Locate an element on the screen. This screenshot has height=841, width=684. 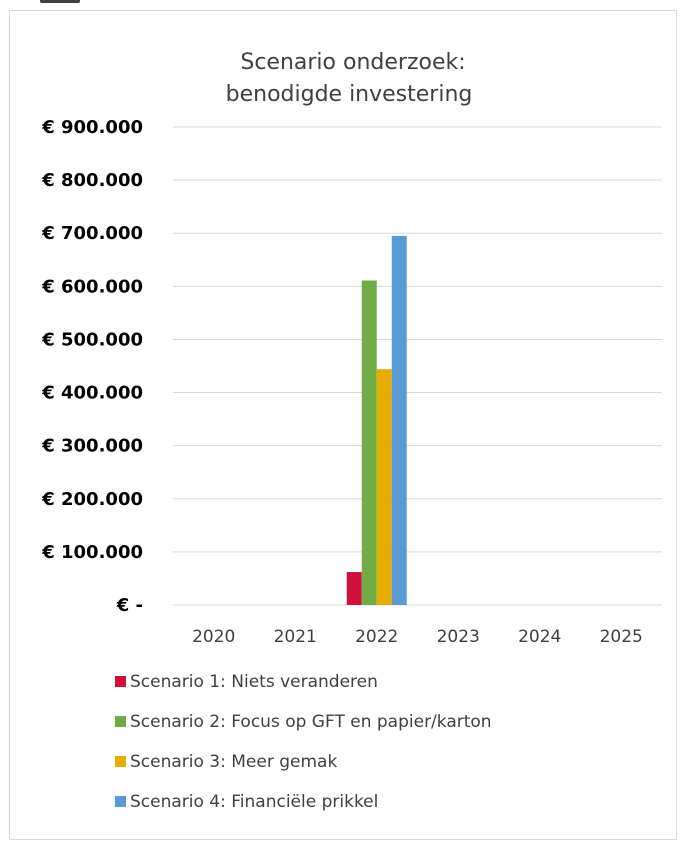
bars is located at coordinates (376, 420).